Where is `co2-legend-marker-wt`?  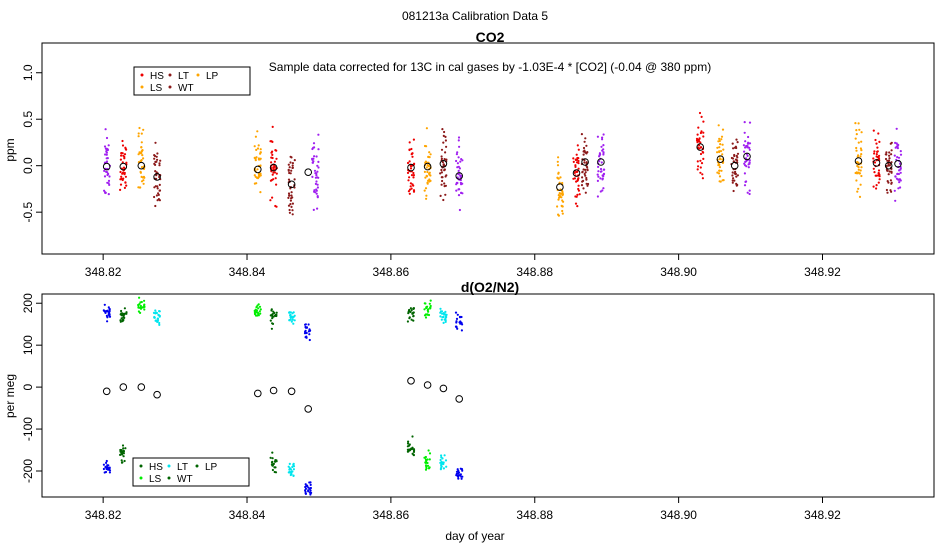
co2-legend-marker-wt is located at coordinates (170, 87).